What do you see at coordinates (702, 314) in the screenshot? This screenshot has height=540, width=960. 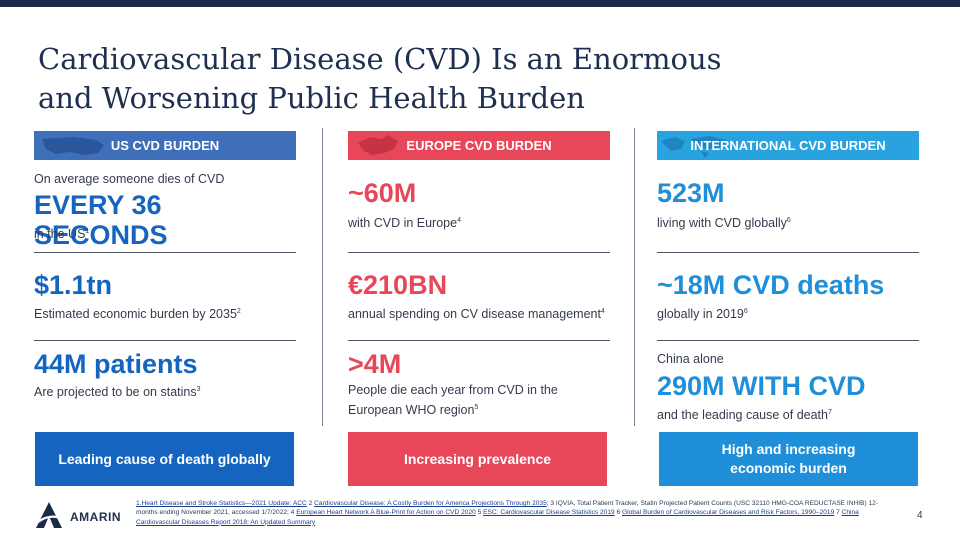 I see `intl-stat2-desc: globally in 20196` at bounding box center [702, 314].